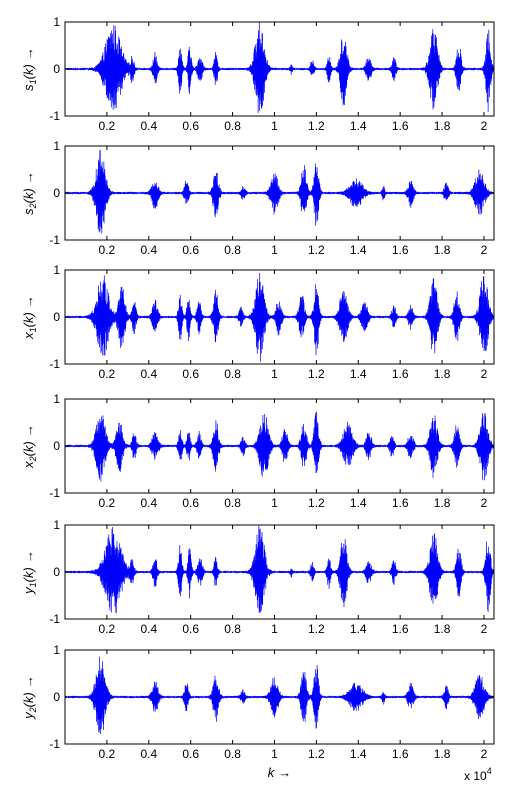 The height and width of the screenshot is (810, 514). Describe the element at coordinates (29, 193) in the screenshot. I see `y-axis-label: s2(k)→` at that location.